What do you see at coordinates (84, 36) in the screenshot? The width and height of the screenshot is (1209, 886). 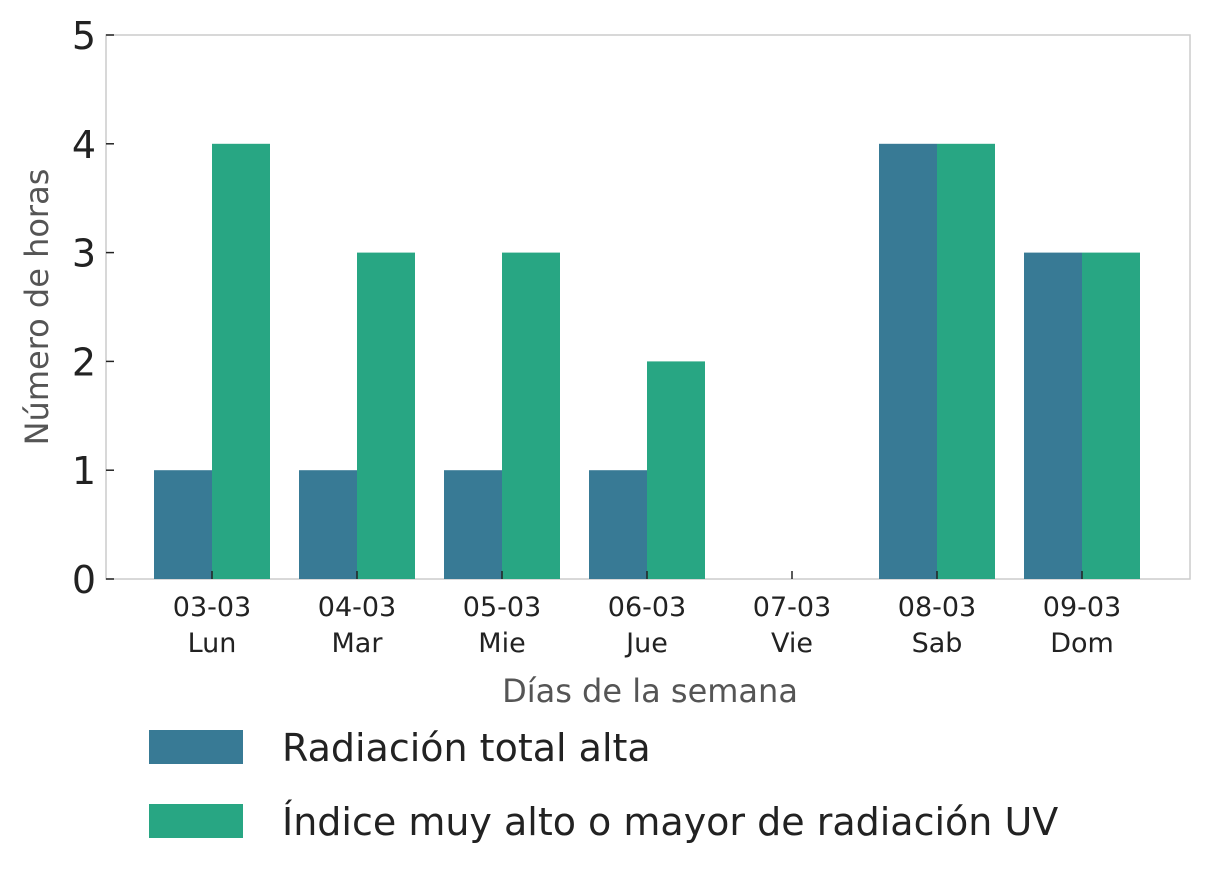 I see `y-tick-label: 5` at bounding box center [84, 36].